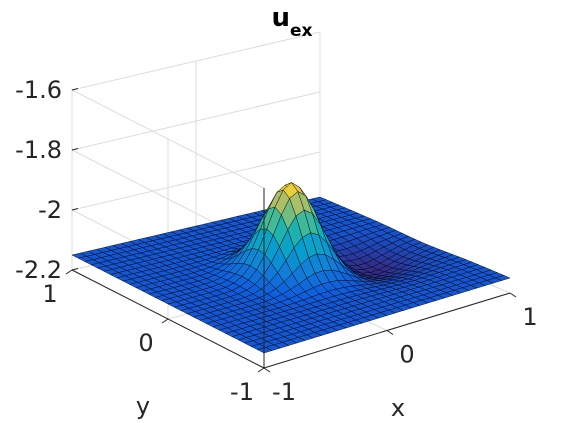 This screenshot has width=564, height=423. I want to click on z-tick-label: -1.8, so click(38, 150).